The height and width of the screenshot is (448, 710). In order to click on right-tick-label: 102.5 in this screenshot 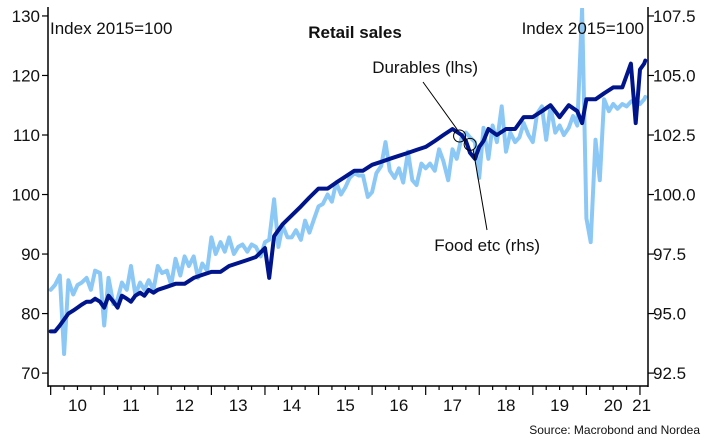, I will do `click(674, 135)`.